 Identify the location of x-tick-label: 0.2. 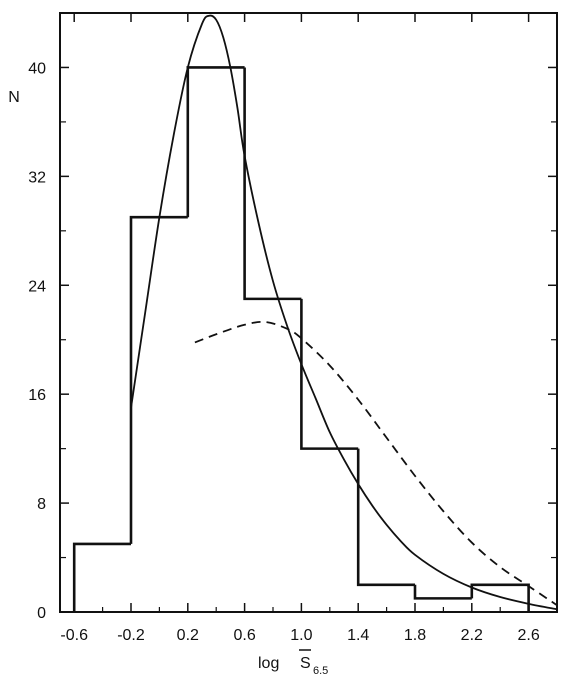
(188, 635).